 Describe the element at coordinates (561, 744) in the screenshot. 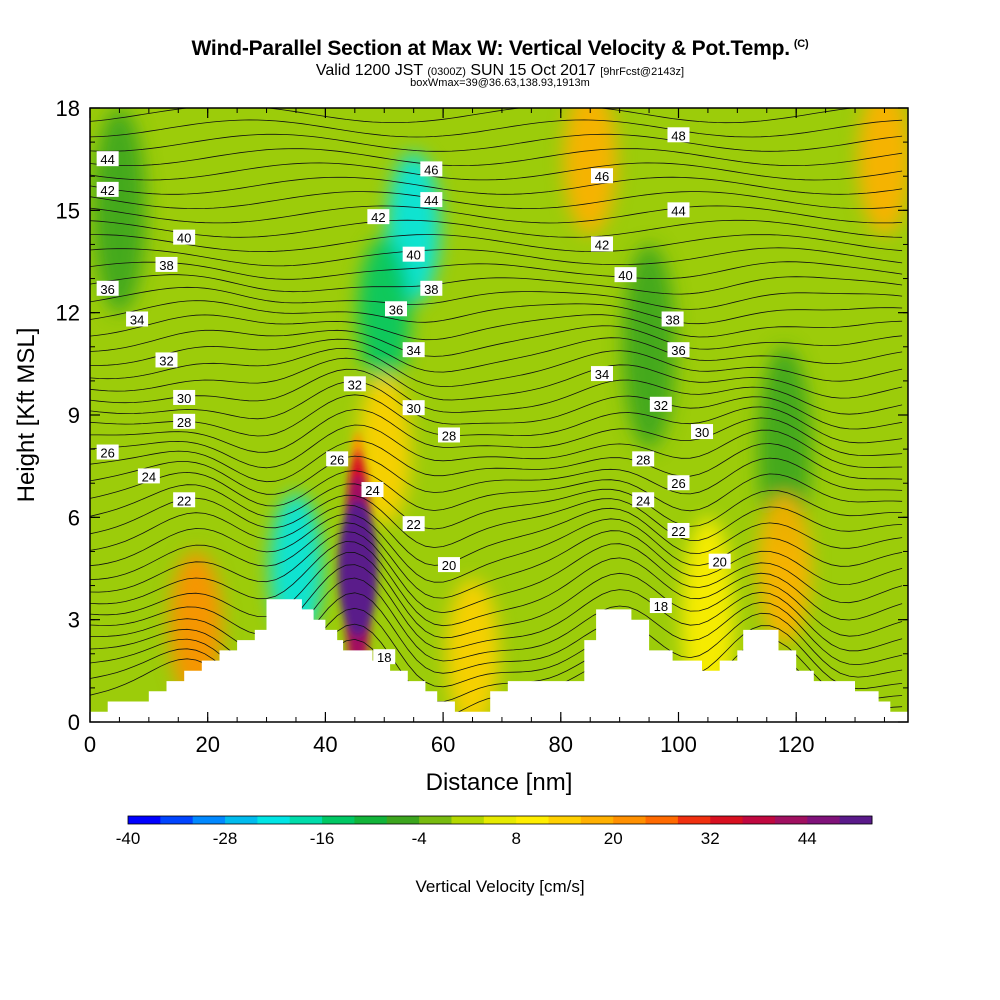

I see `x-tick-label: 80` at that location.